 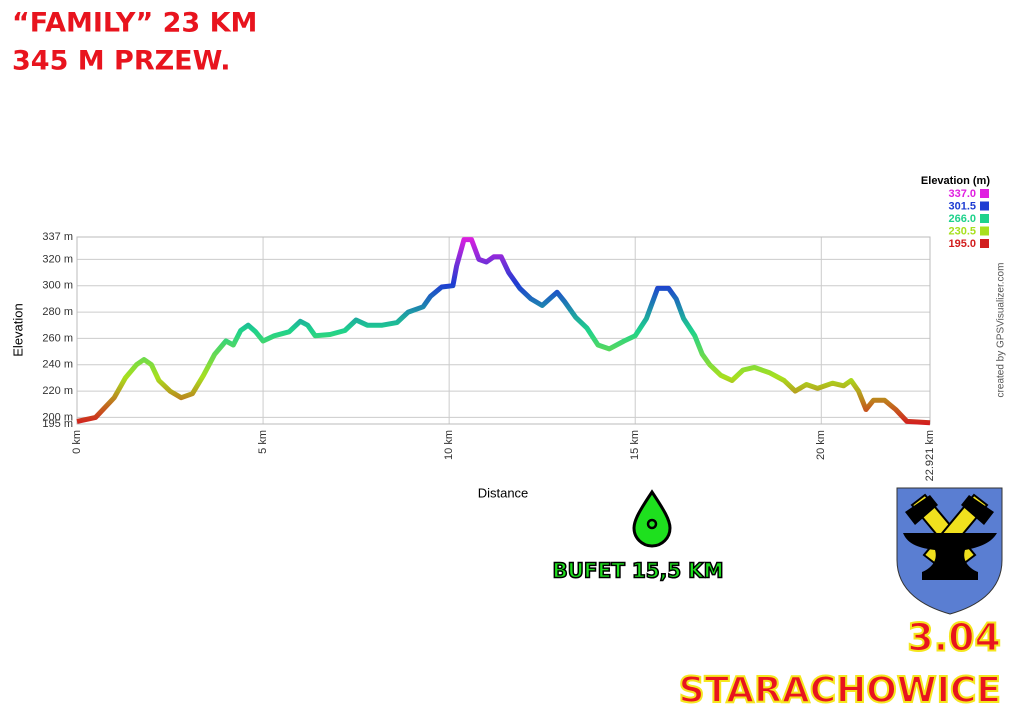 What do you see at coordinates (77, 442) in the screenshot?
I see `x-tick-label: 0 km` at bounding box center [77, 442].